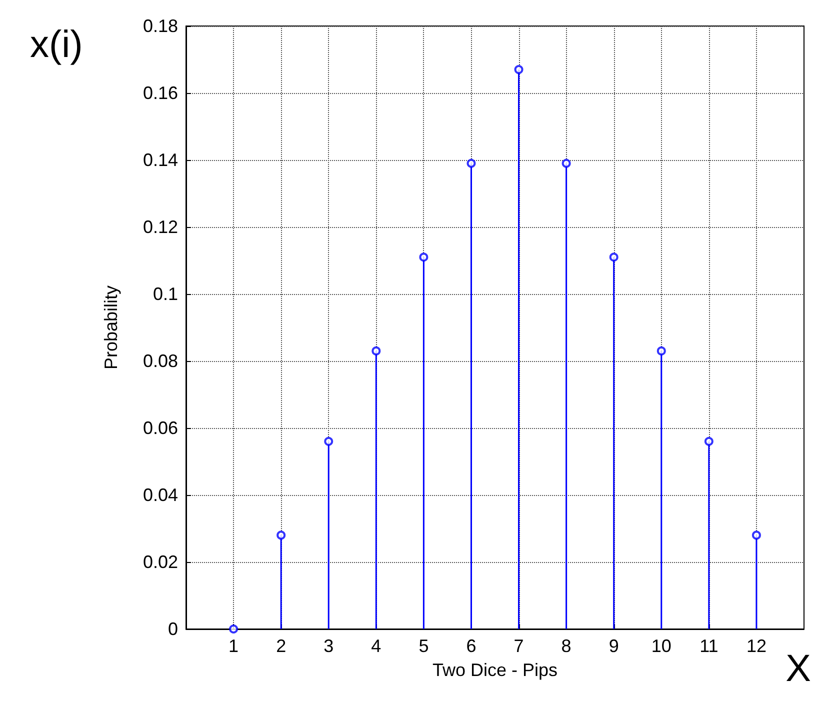 Image resolution: width=827 pixels, height=711 pixels. Describe the element at coordinates (799, 669) in the screenshot. I see `text: X` at that location.